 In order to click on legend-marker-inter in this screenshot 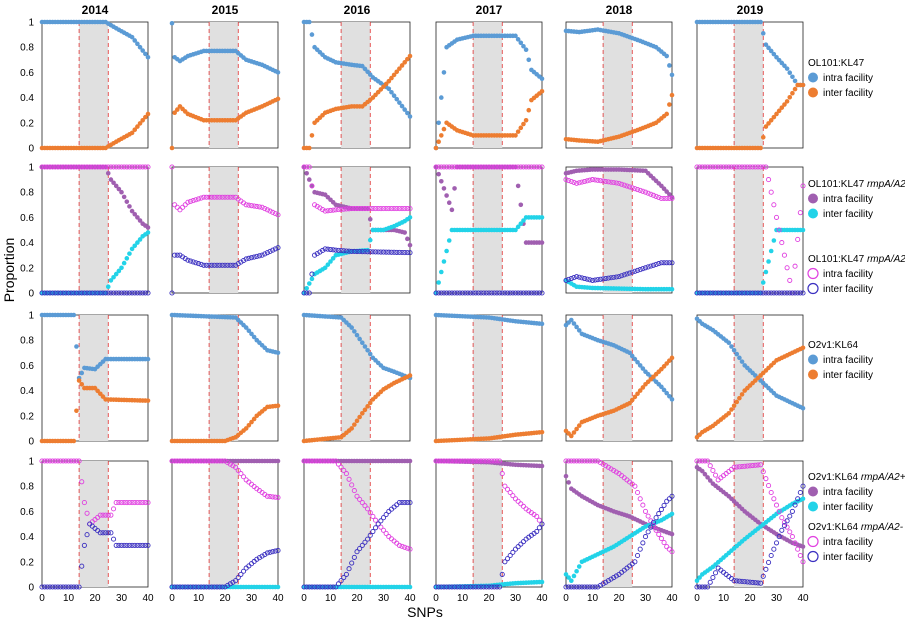, I will do `click(813, 92)`.